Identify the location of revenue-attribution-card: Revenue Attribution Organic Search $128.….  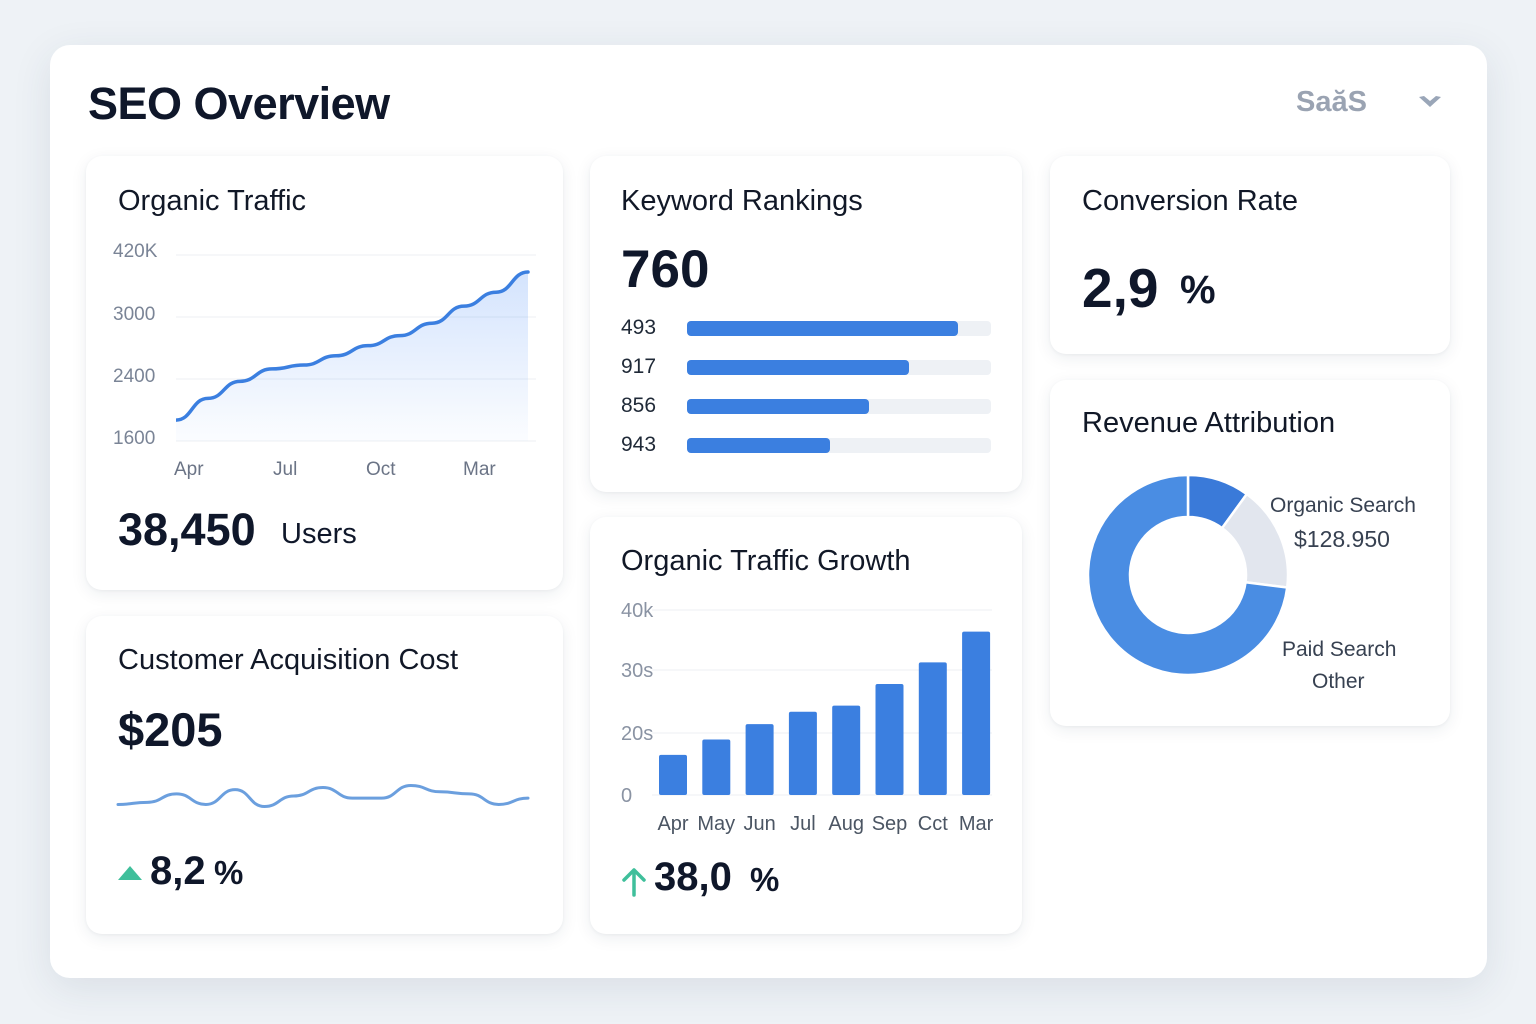
(1250, 553).